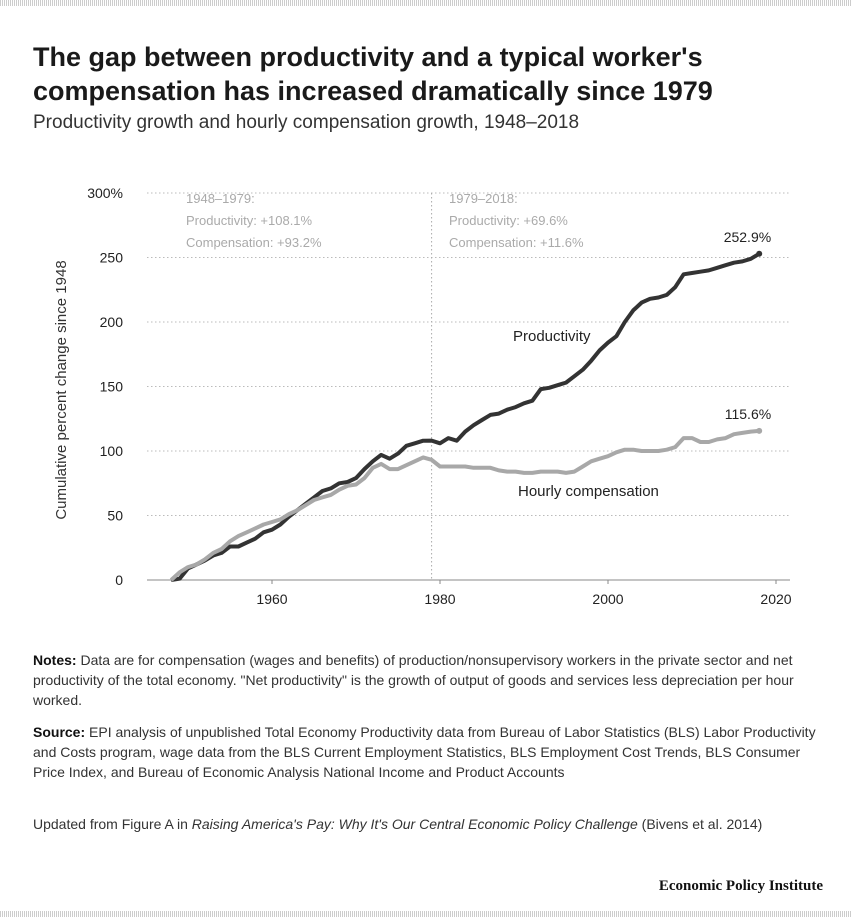 The image size is (851, 917). What do you see at coordinates (747, 237) in the screenshot?
I see `end-label: 252.9%` at bounding box center [747, 237].